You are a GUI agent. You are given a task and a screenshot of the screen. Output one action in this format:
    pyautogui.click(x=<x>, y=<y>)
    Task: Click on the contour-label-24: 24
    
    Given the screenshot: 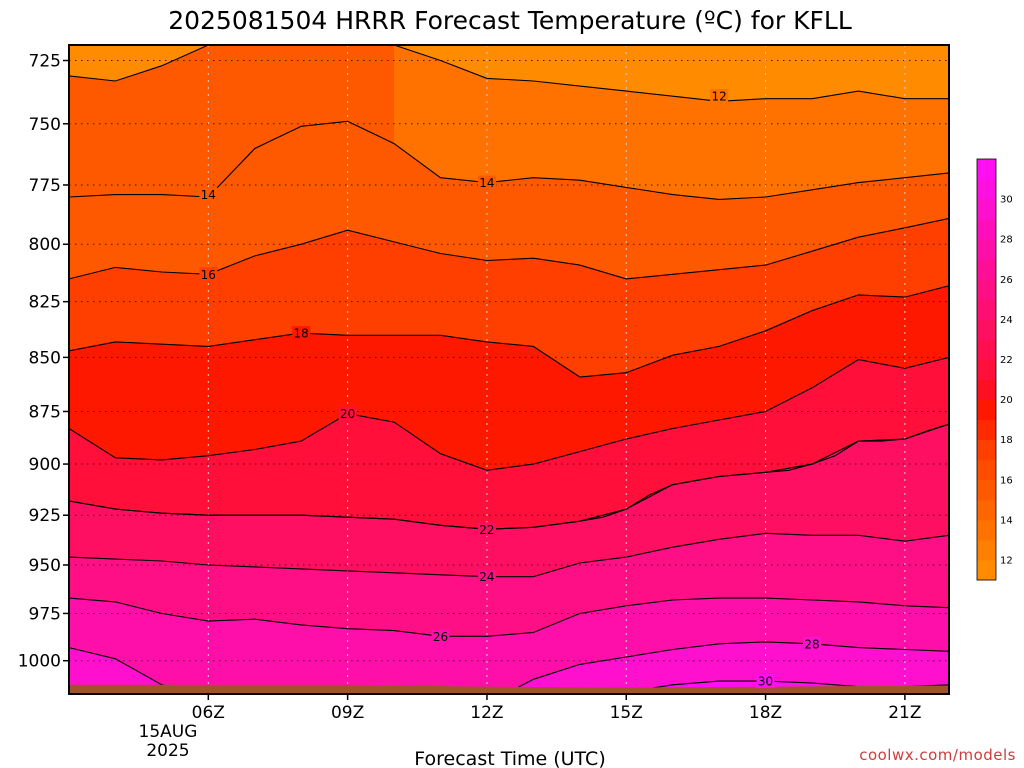 What is the action you would take?
    pyautogui.click(x=486, y=577)
    